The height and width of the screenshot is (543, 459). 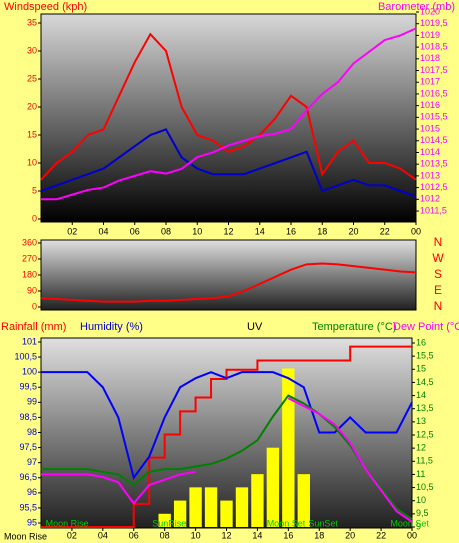 I want to click on y2-tick-label: 14,5, so click(x=425, y=382).